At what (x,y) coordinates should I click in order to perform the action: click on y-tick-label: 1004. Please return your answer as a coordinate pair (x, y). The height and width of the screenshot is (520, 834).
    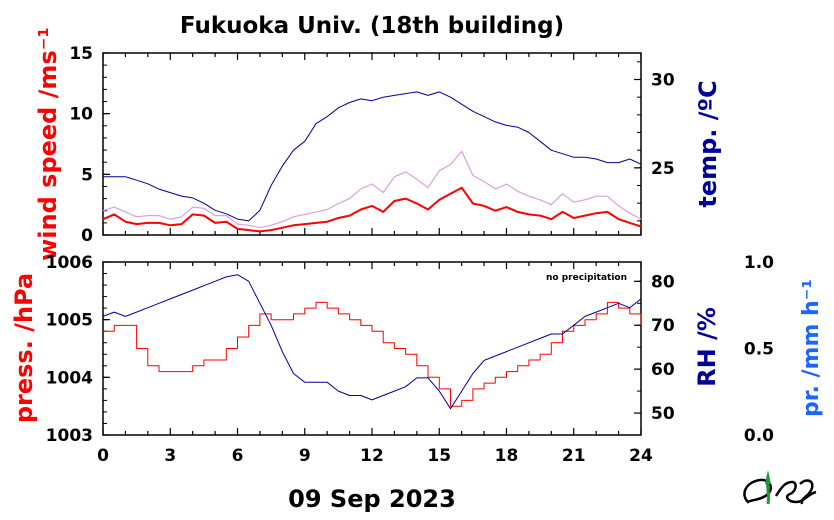
    Looking at the image, I should click on (69, 378).